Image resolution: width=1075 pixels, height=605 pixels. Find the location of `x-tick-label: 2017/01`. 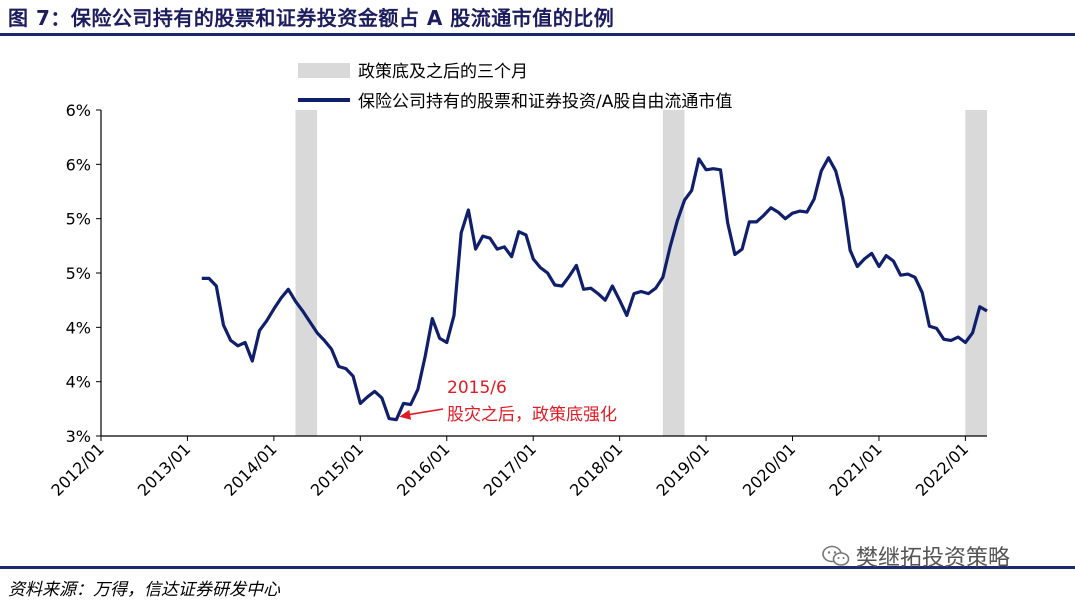

x-tick-label: 2017/01 is located at coordinates (510, 469).